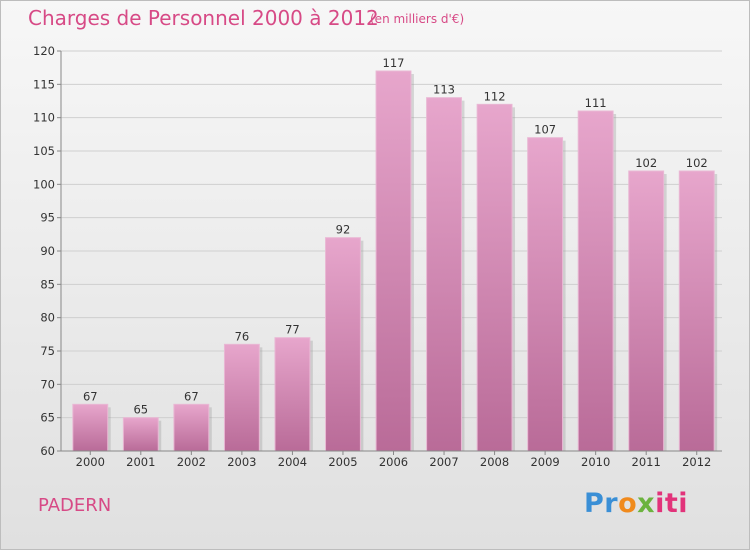  Describe the element at coordinates (696, 311) in the screenshot. I see `bar-2012` at that location.